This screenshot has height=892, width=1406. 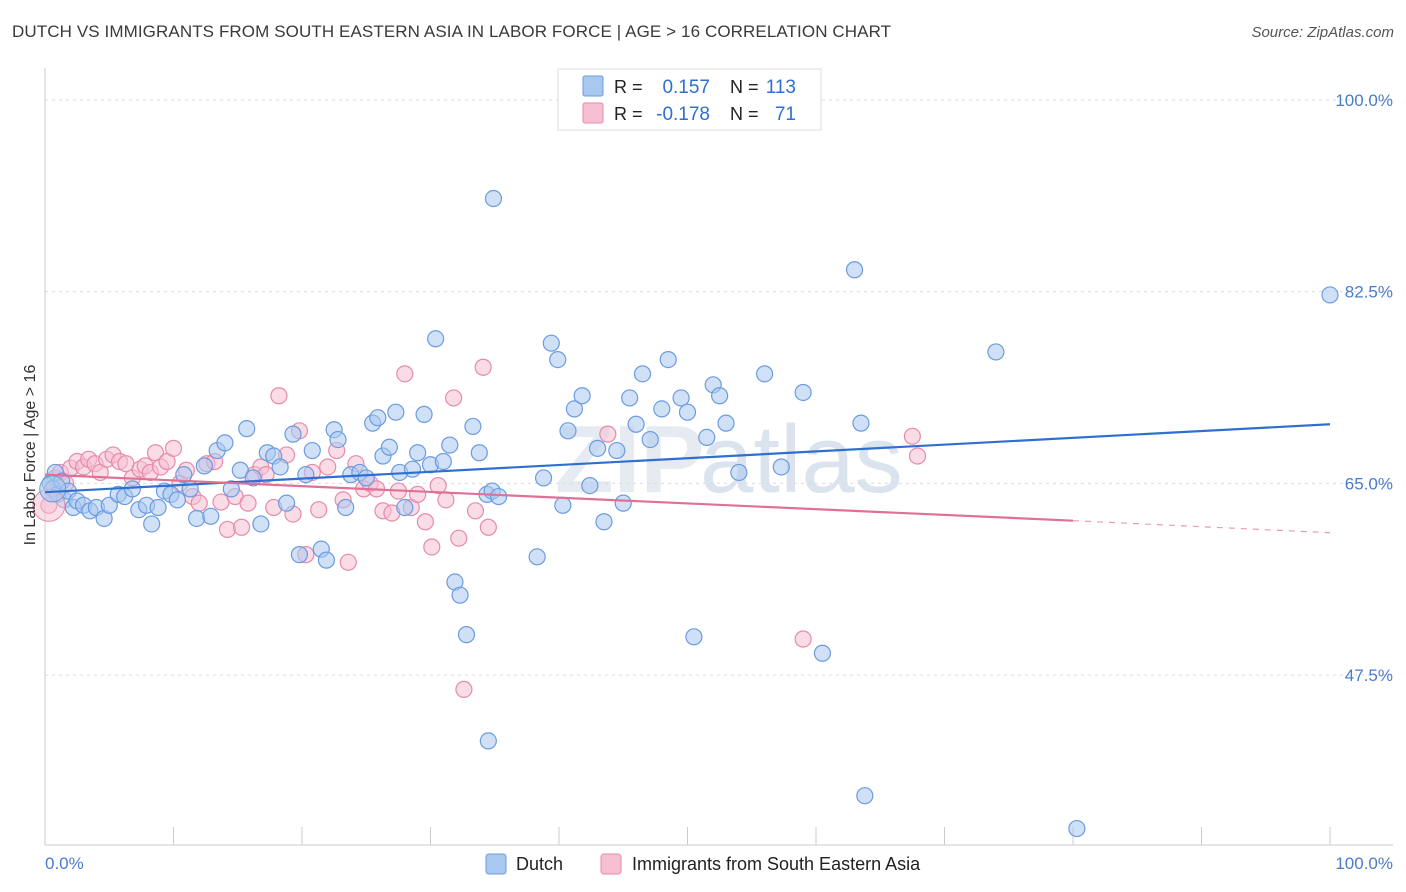 What do you see at coordinates (30, 455) in the screenshot?
I see `y-axis-label: In Labor Force | Age > 16` at bounding box center [30, 455].